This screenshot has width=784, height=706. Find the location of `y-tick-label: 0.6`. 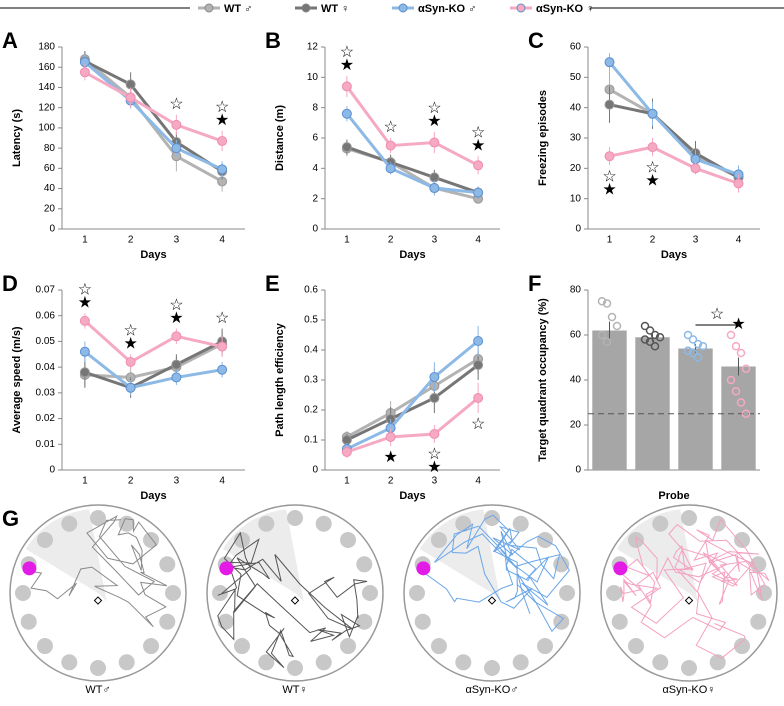

y-tick-label: 0.6 is located at coordinates (311, 290).